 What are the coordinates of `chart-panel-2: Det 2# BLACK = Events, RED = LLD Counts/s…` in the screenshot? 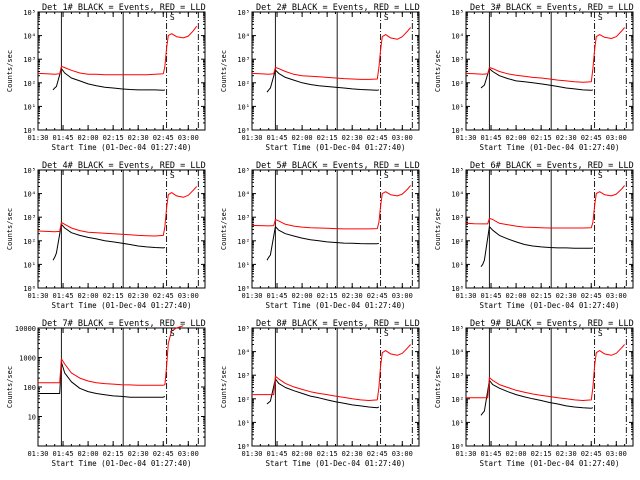 It's located at (320, 77).